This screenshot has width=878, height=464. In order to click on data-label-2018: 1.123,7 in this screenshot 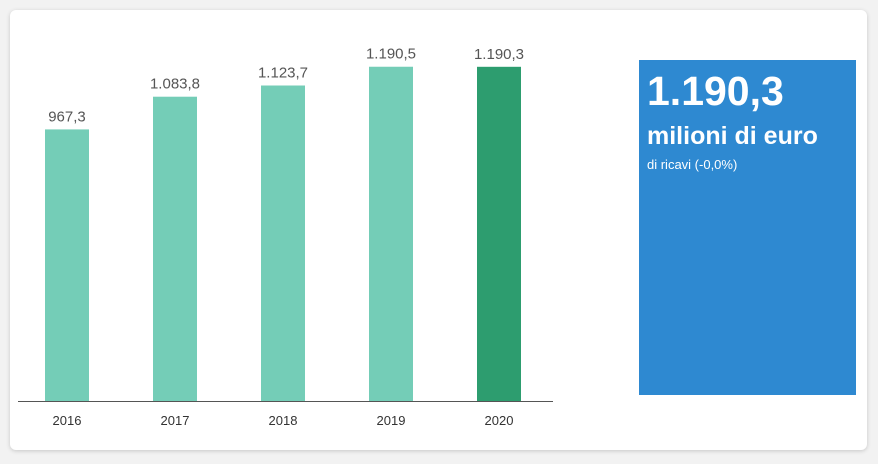, I will do `click(283, 72)`.